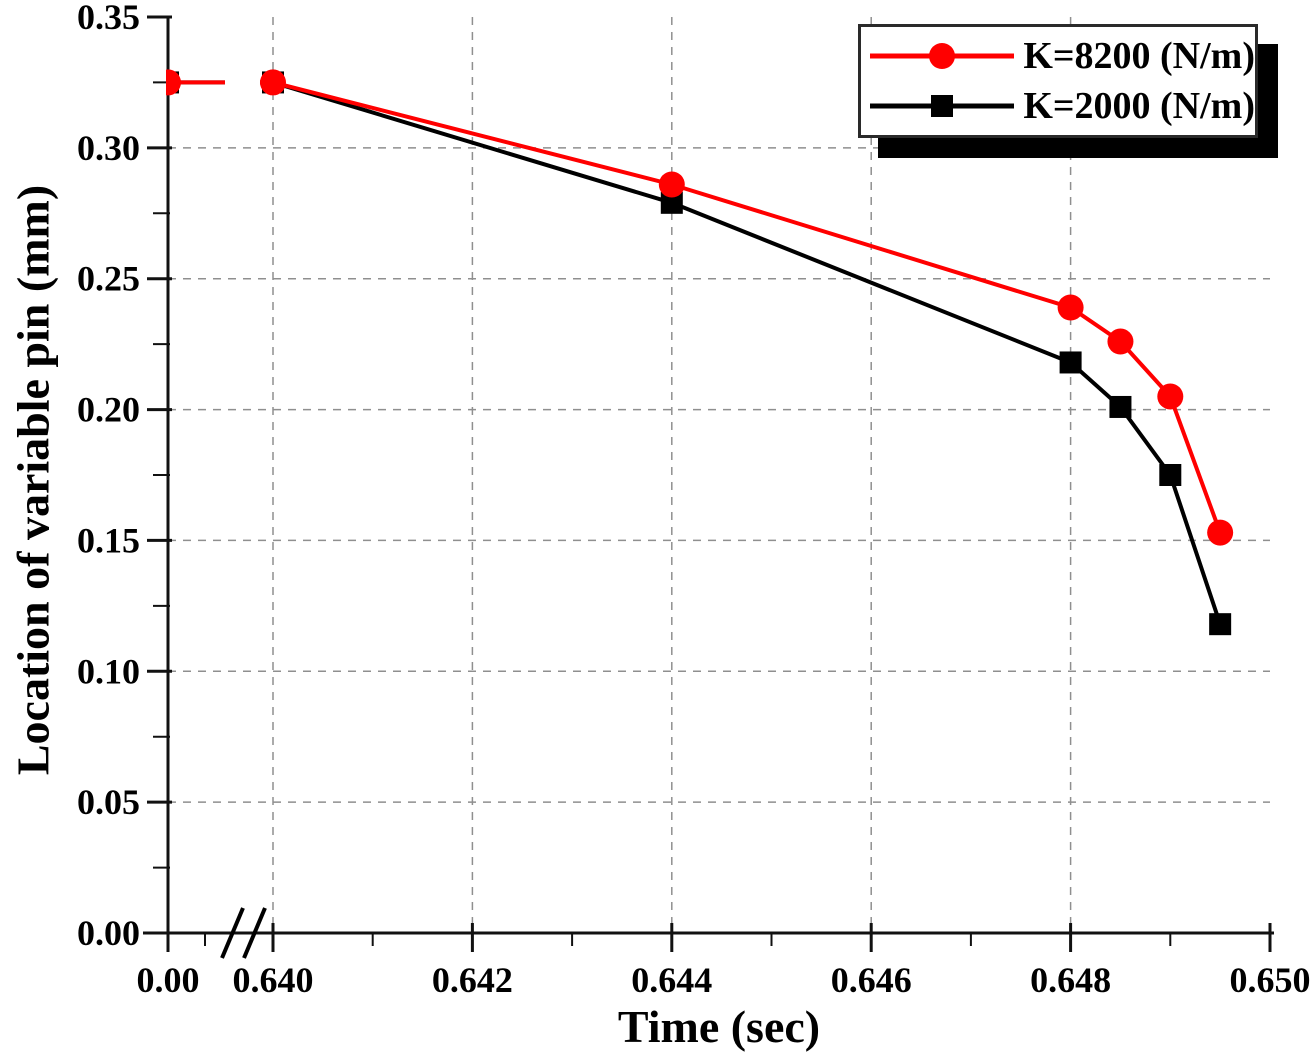 Image resolution: width=1316 pixels, height=1061 pixels. What do you see at coordinates (108, 933) in the screenshot?
I see `y-tick-label: 0.00` at bounding box center [108, 933].